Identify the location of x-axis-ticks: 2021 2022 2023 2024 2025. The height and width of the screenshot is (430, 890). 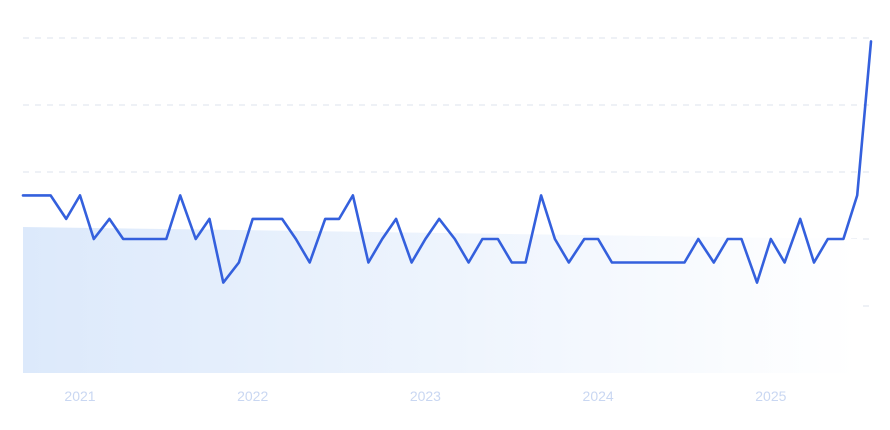
(425, 396).